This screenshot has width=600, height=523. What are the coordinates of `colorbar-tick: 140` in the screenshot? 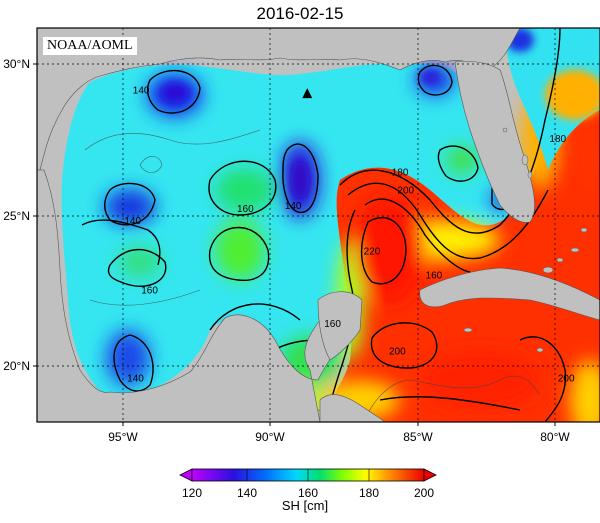 It's located at (247, 493).